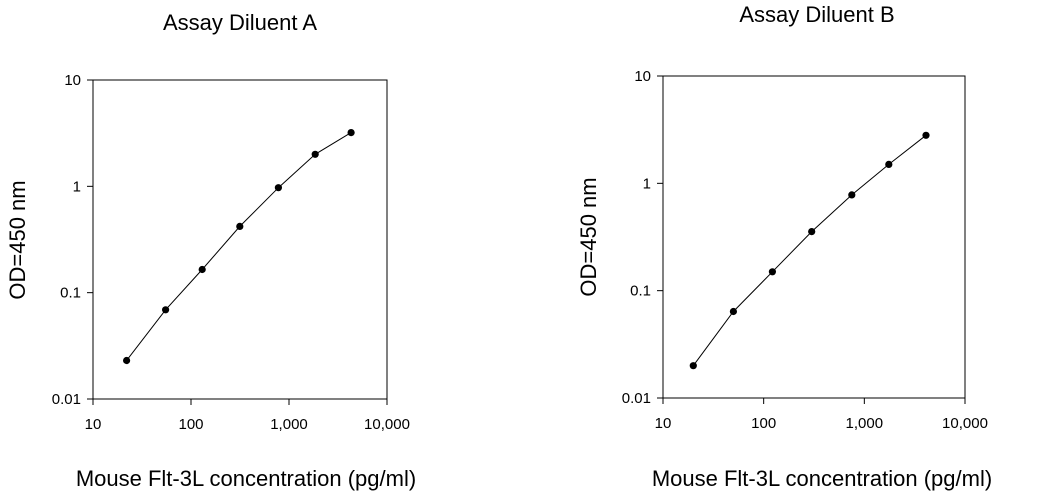 This screenshot has width=1037, height=497. I want to click on chart-title: Assay Diluent B, so click(816, 14).